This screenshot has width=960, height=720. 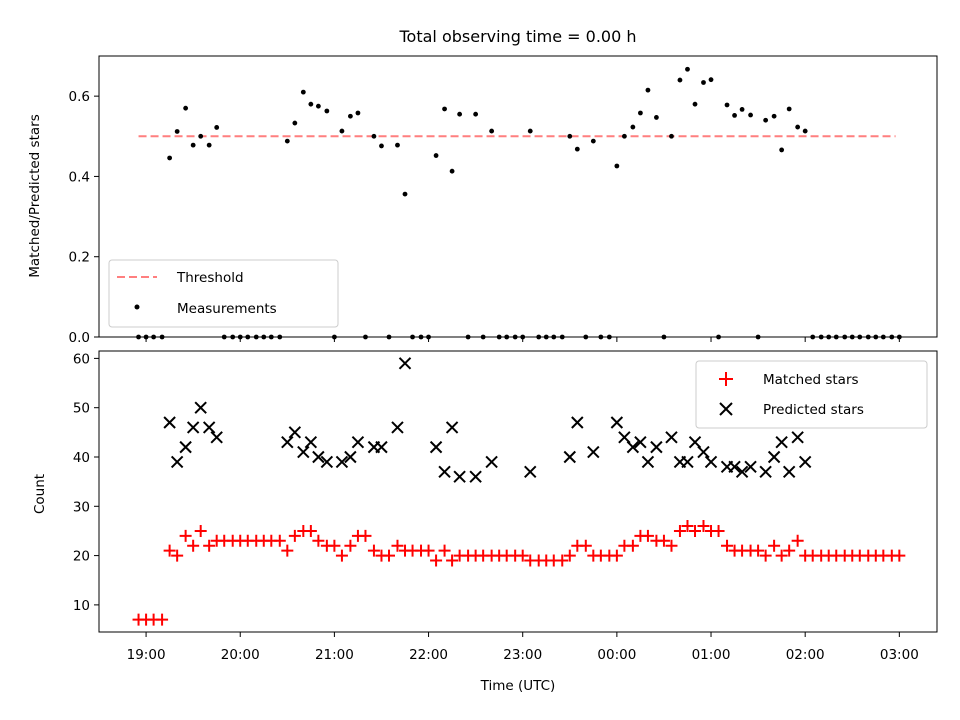 I want to click on count-x-tick-label: 02:00, so click(x=805, y=655).